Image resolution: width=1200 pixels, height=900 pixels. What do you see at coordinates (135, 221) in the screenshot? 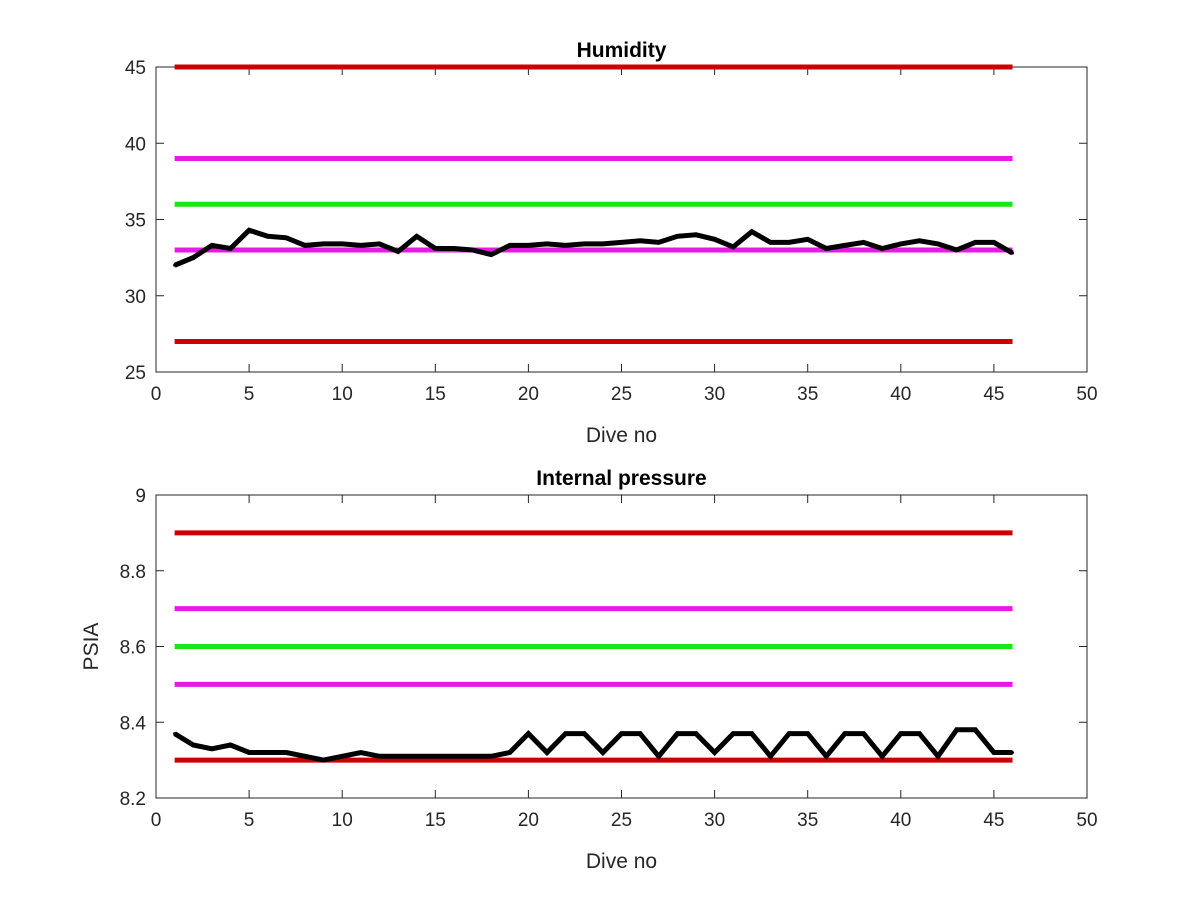
I see `y-tick-label: 35` at bounding box center [135, 221].